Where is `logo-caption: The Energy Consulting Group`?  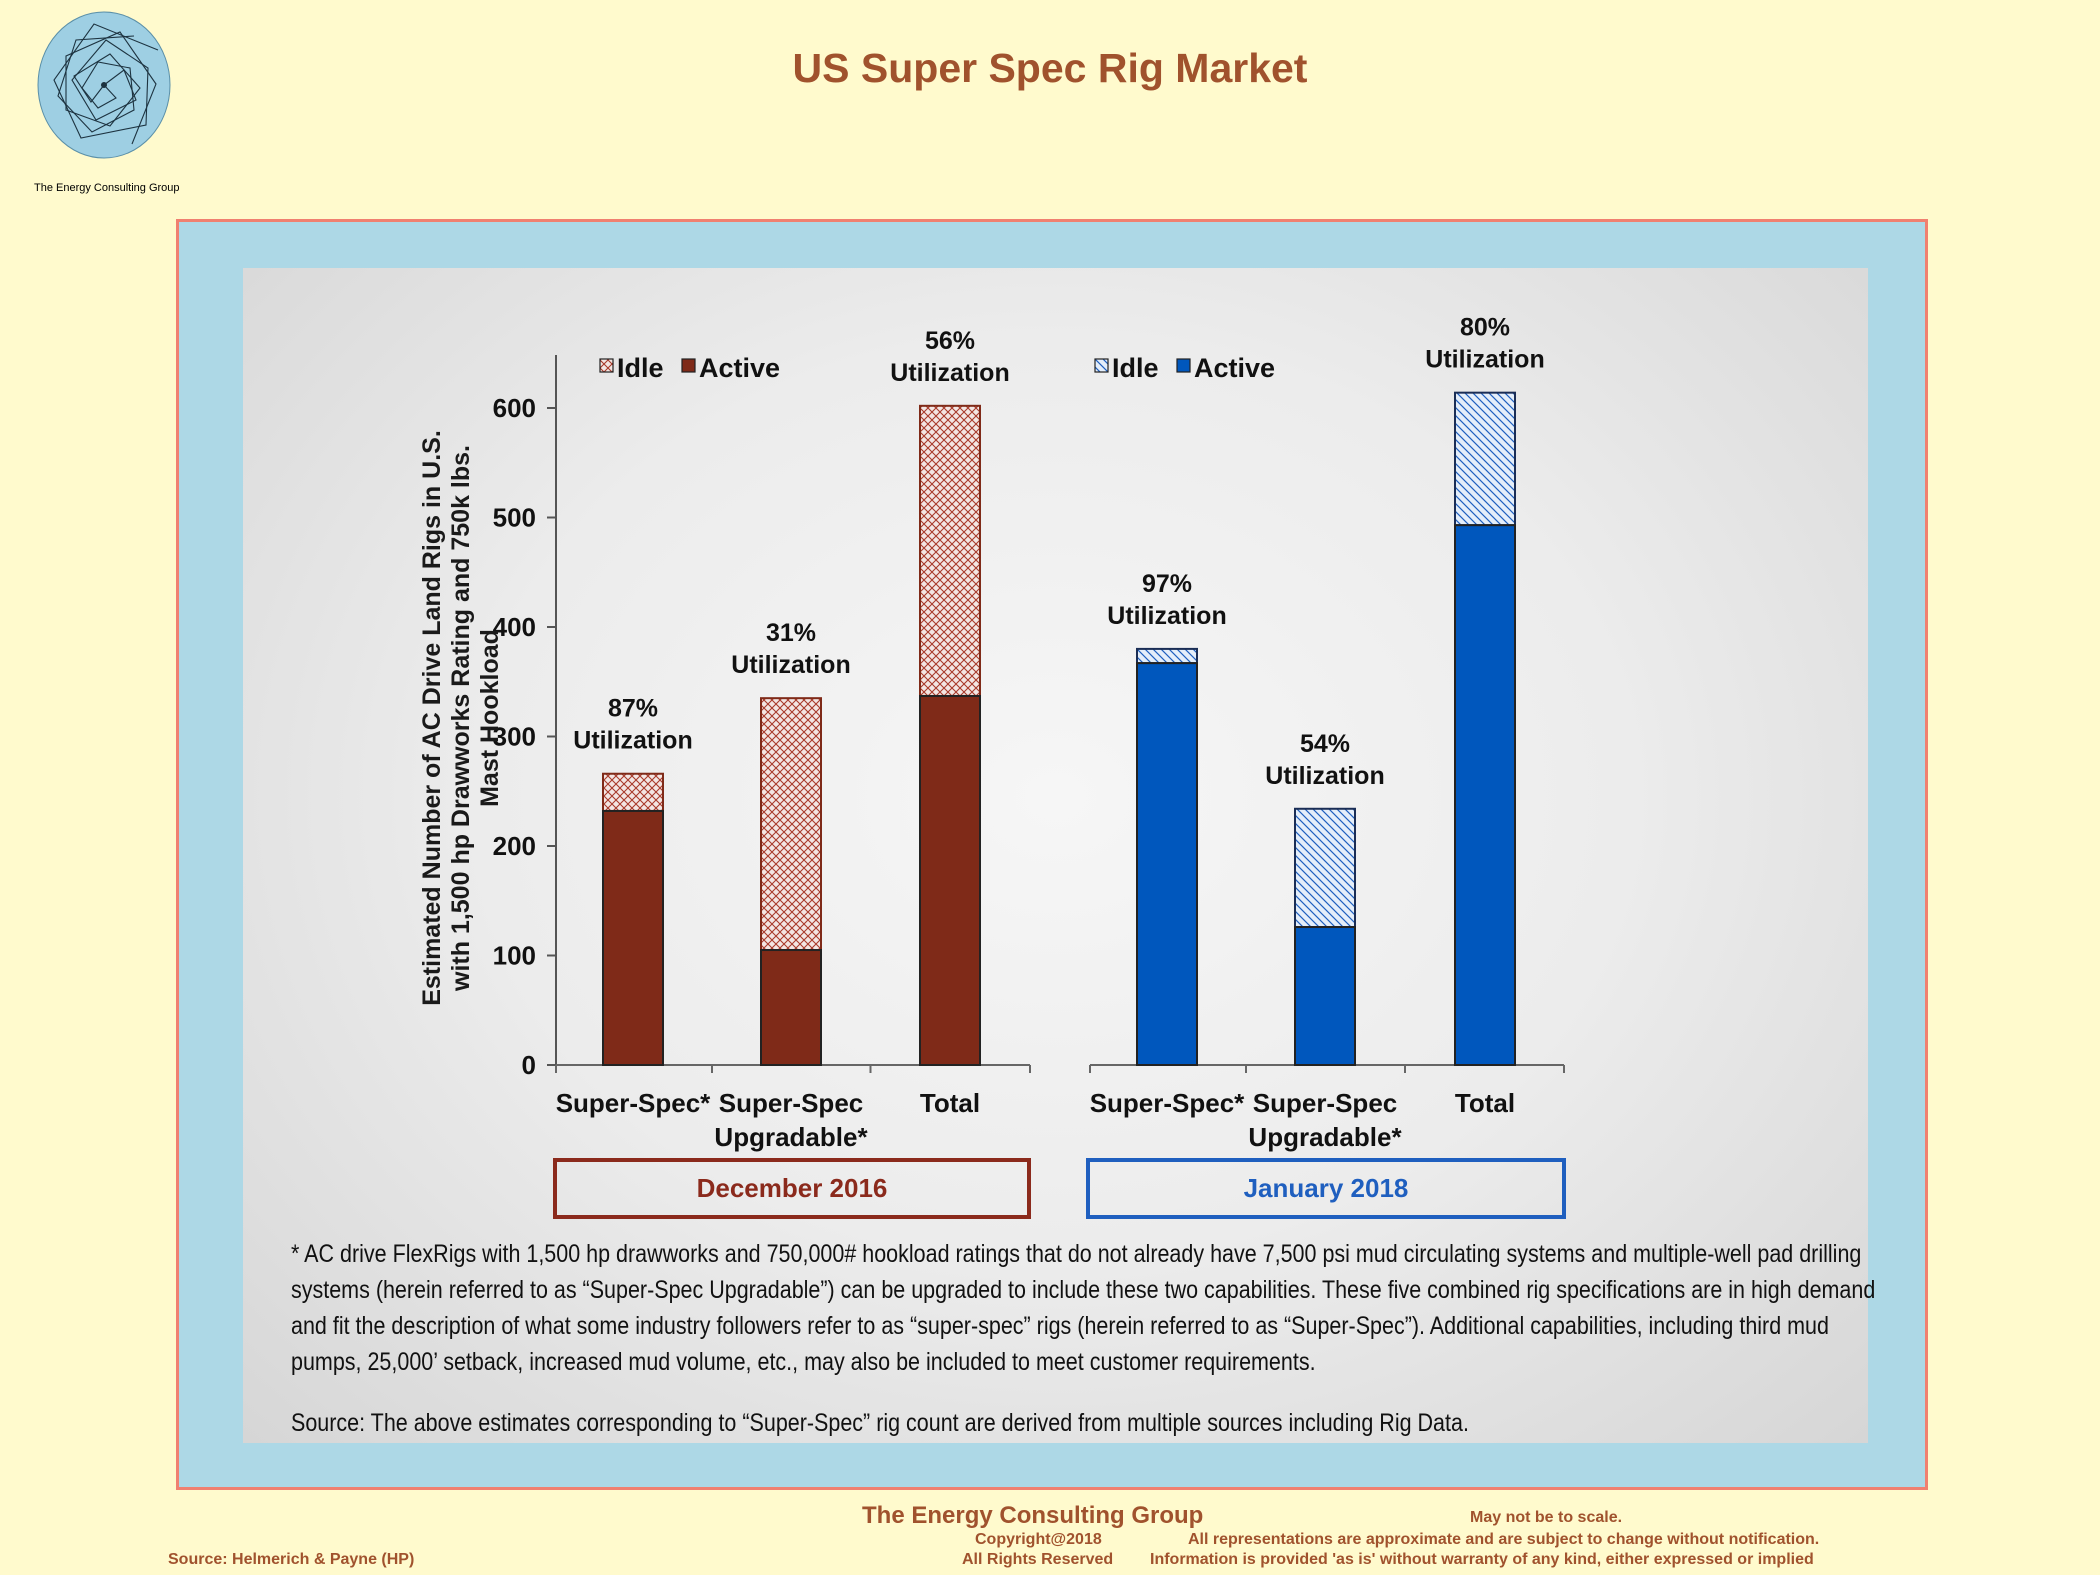 logo-caption: The Energy Consulting Group is located at coordinates (107, 188).